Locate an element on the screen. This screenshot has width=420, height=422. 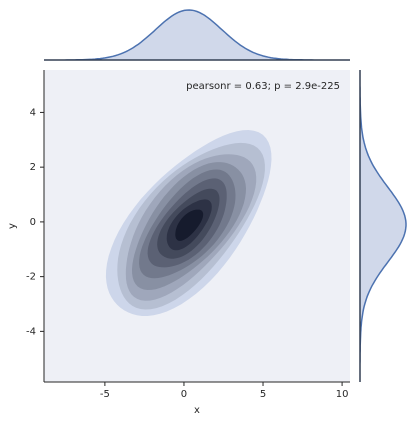
x-tick-label: 10 is located at coordinates (342, 394).